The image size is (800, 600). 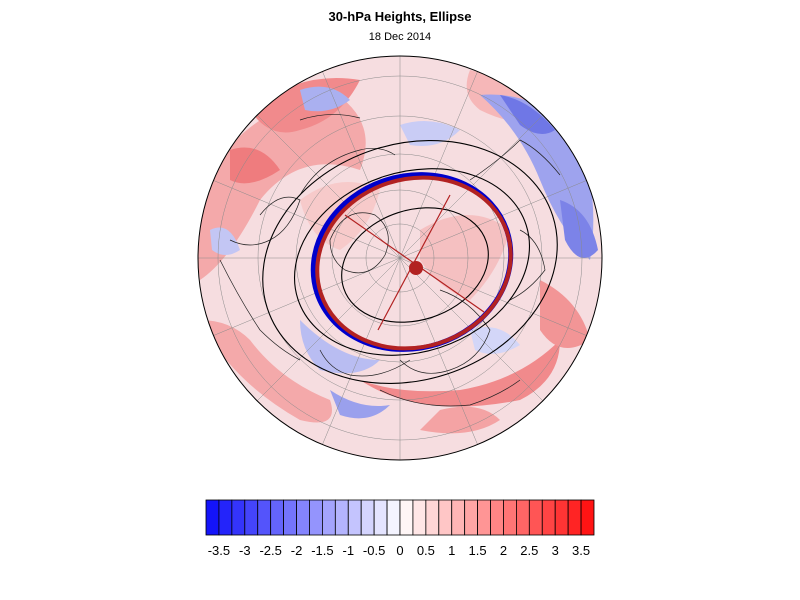 I want to click on colorbar-tick-label: 2, so click(x=503, y=550).